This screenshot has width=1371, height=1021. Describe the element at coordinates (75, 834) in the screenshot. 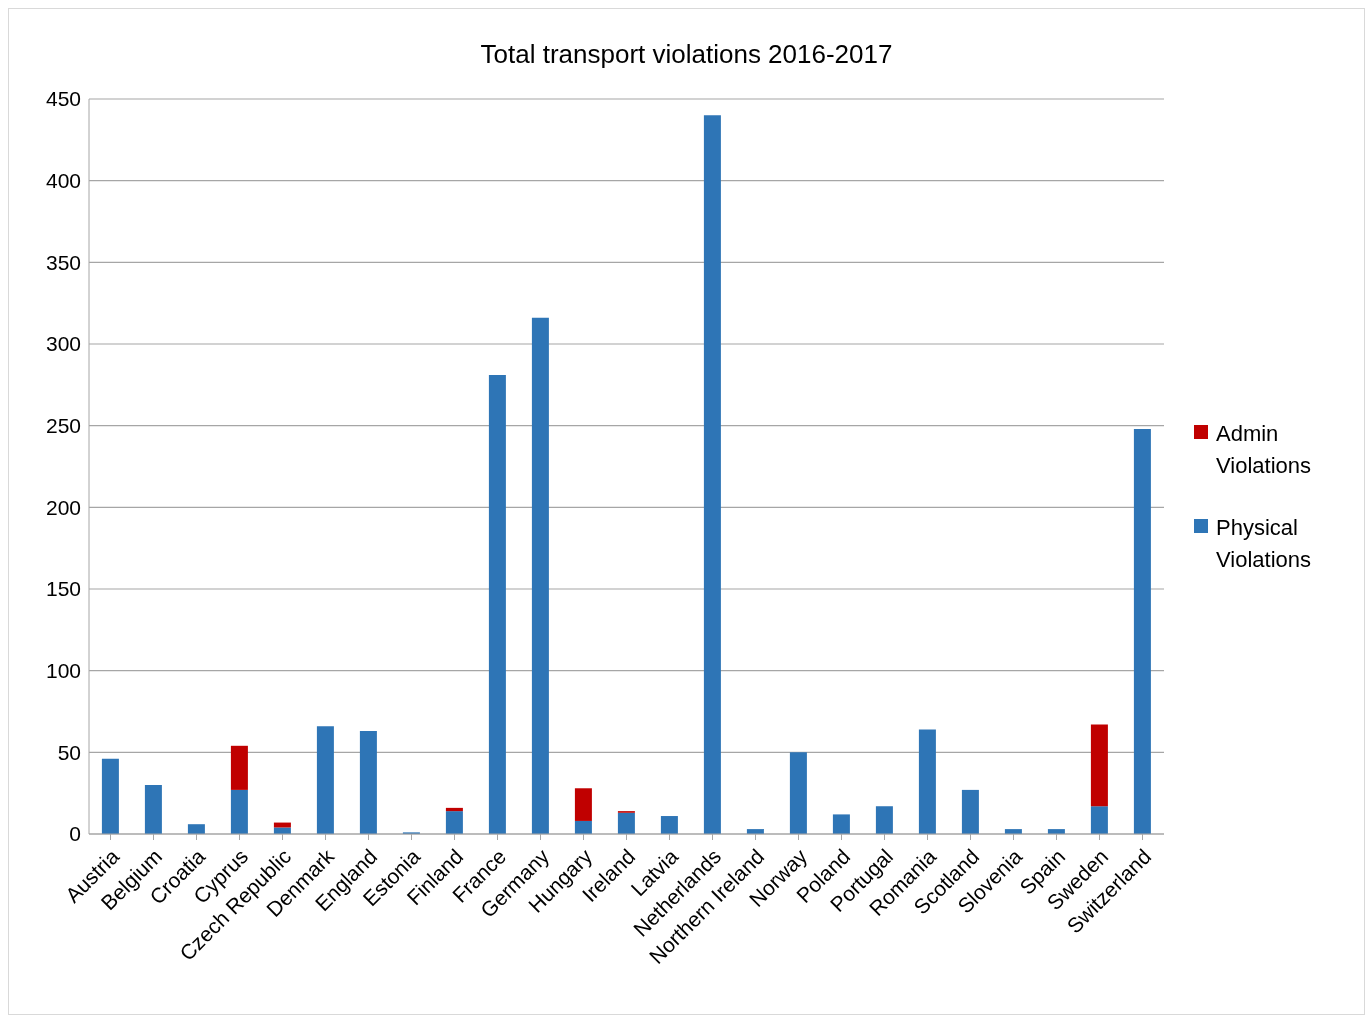

I see `y-tick-label: 0` at that location.